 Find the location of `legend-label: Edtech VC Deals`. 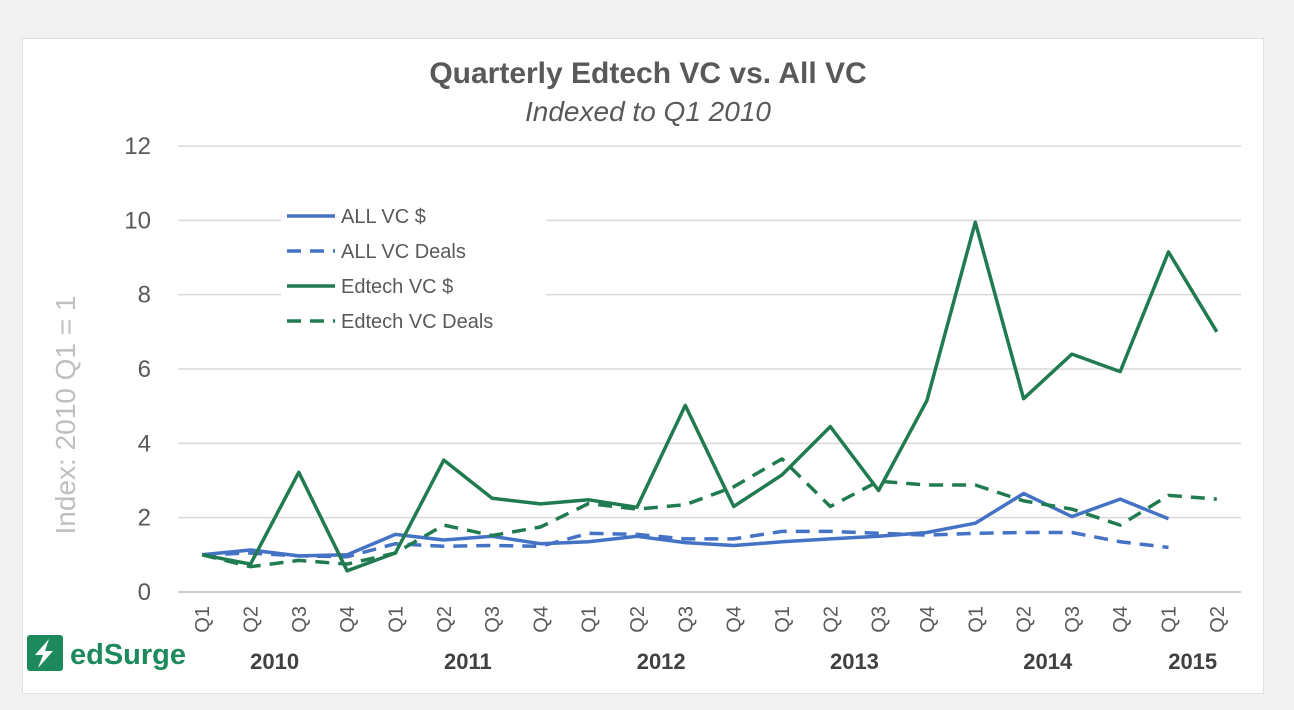

legend-label: Edtech VC Deals is located at coordinates (417, 322).